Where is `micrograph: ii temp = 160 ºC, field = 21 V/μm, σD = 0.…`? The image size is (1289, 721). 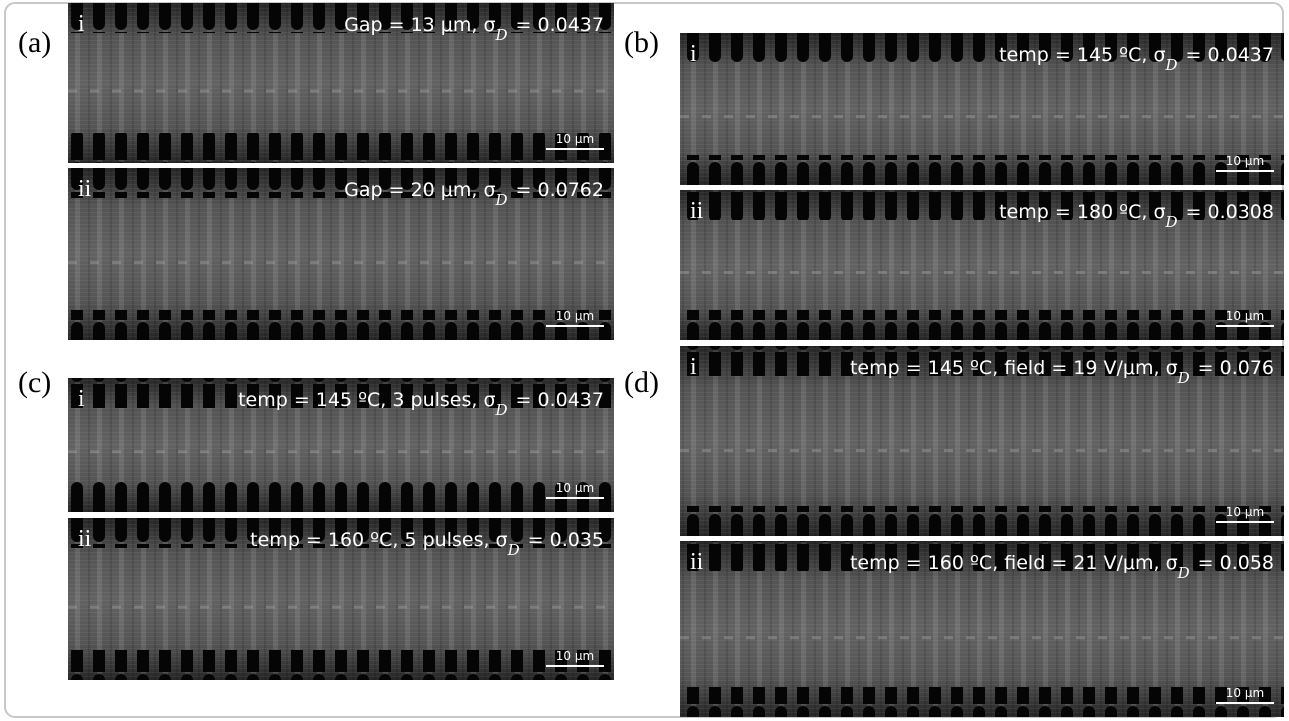
micrograph: ii temp = 160 ºC, field = 21 V/μm, σD = 0.… is located at coordinates (982, 629).